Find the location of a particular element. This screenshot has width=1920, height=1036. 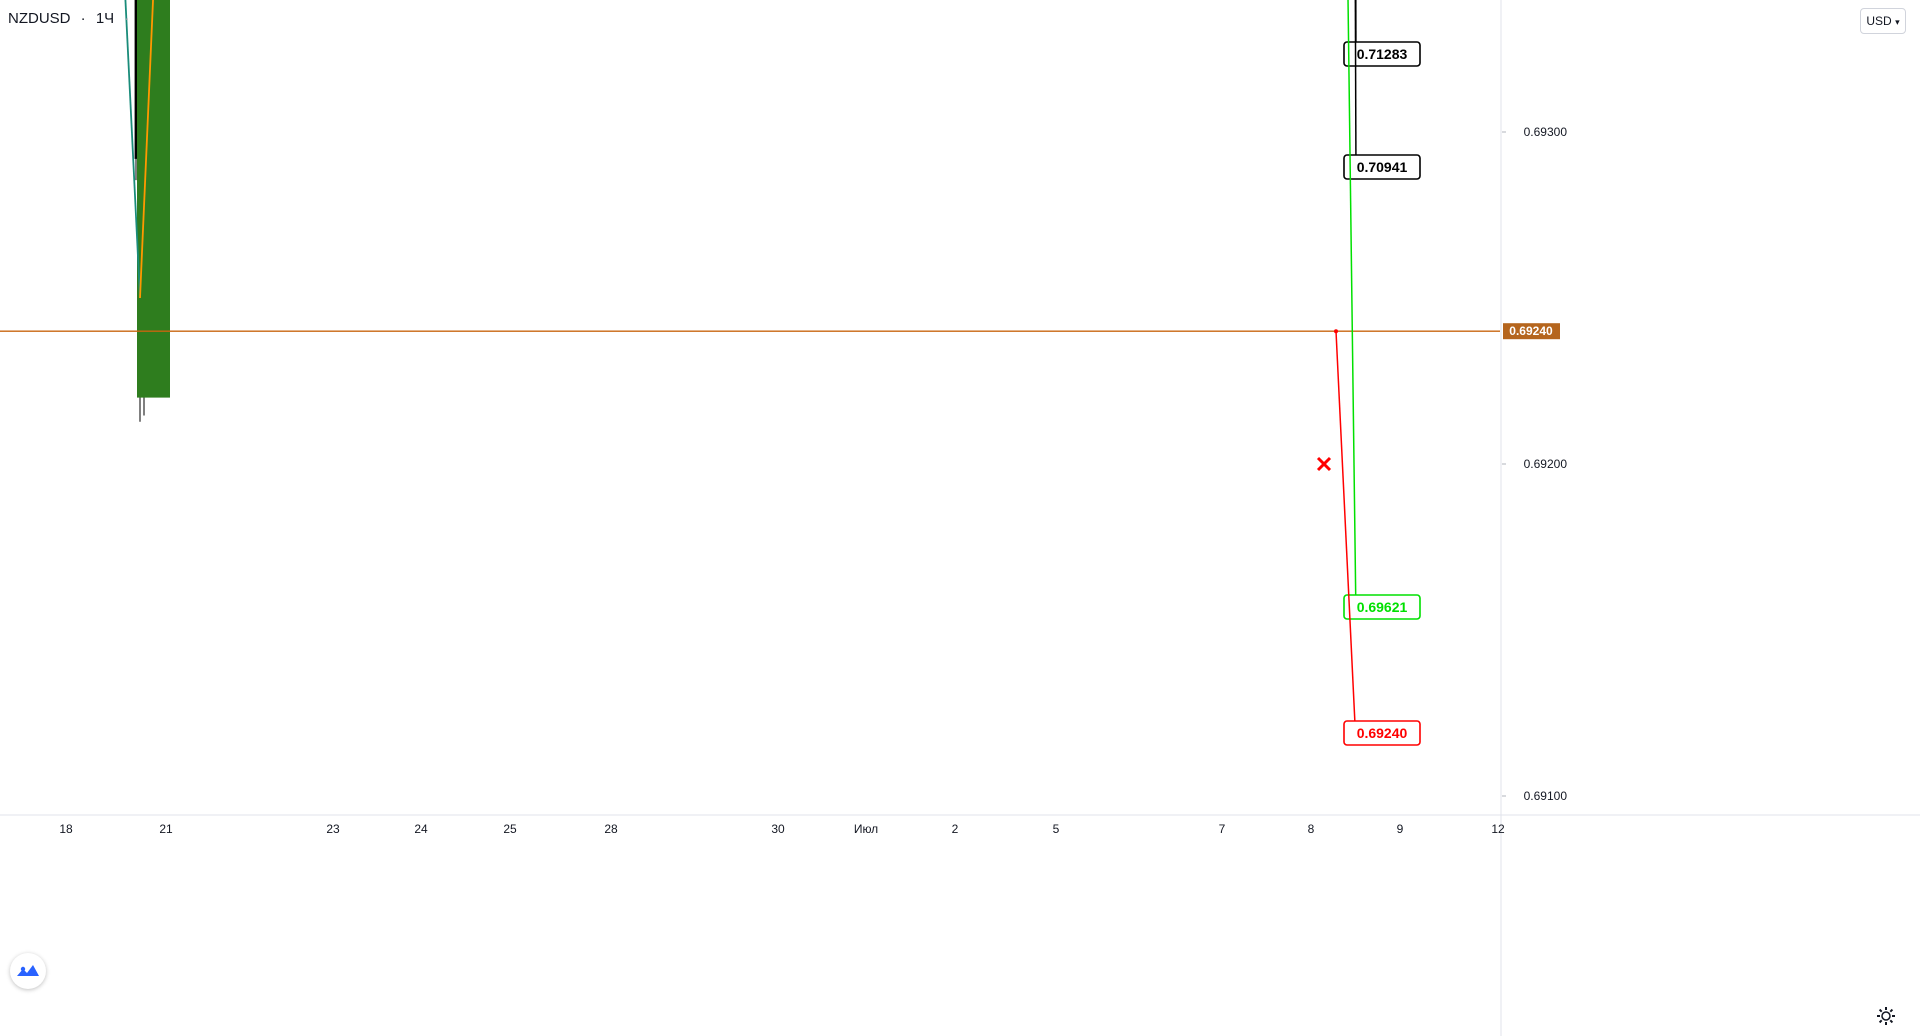

time-tick-label: Июл is located at coordinates (866, 829).